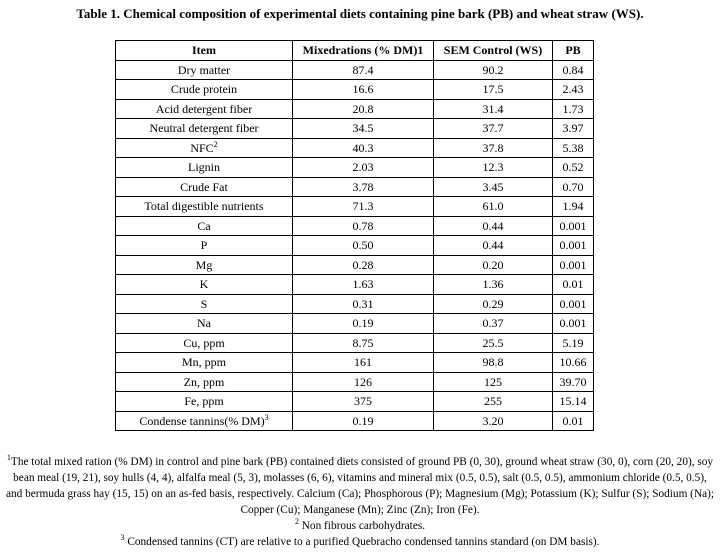 The width and height of the screenshot is (720, 554). What do you see at coordinates (204, 186) in the screenshot?
I see `cell-item: Crude Fat` at bounding box center [204, 186].